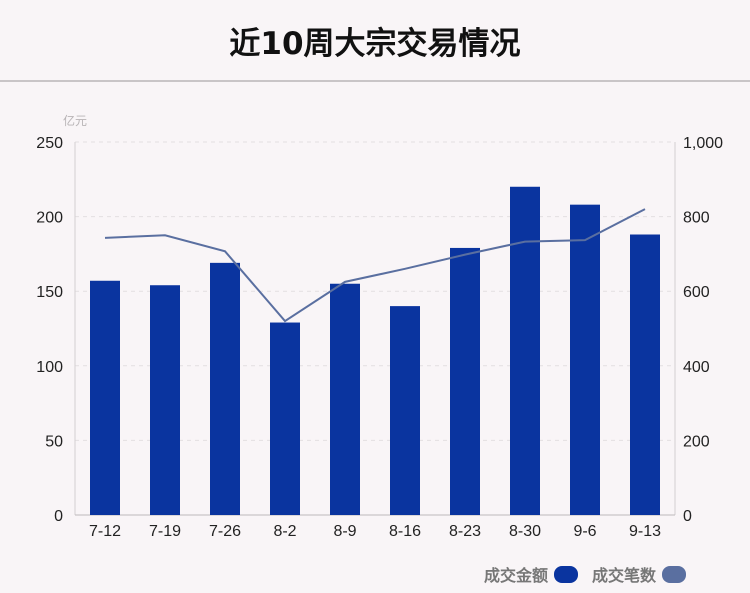  What do you see at coordinates (516, 575) in the screenshot?
I see `legend-amount-label: 成交金额` at bounding box center [516, 575].